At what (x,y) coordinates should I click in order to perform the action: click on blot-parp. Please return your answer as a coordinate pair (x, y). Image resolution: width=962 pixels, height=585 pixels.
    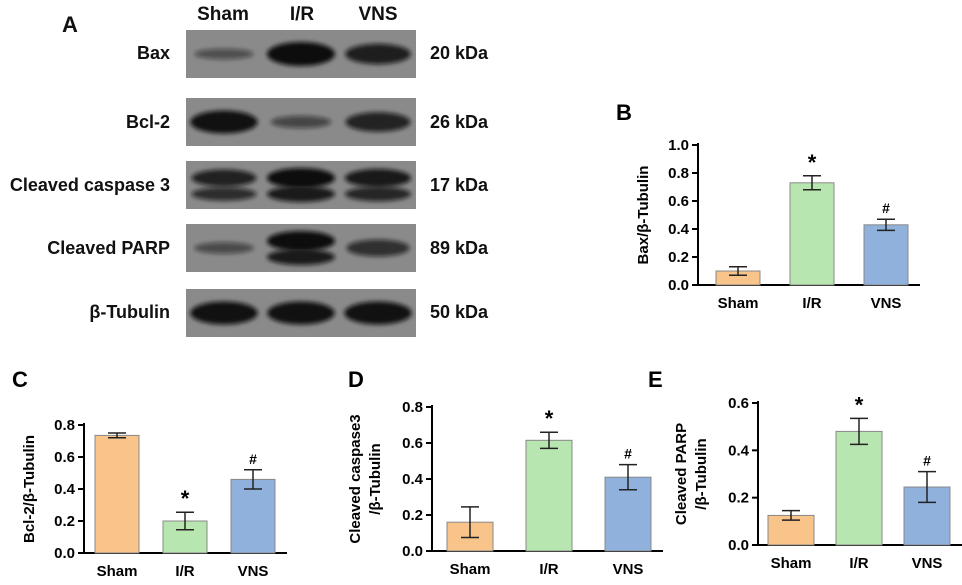
    Looking at the image, I should click on (301, 248).